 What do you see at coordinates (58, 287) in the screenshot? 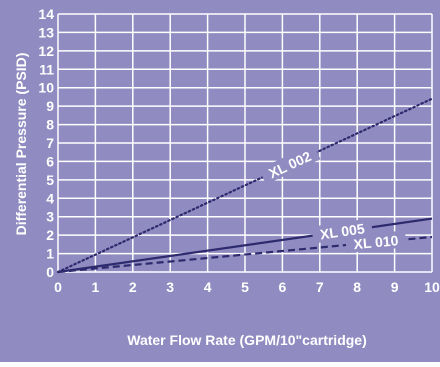
I see `x-tick-label: 0` at bounding box center [58, 287].